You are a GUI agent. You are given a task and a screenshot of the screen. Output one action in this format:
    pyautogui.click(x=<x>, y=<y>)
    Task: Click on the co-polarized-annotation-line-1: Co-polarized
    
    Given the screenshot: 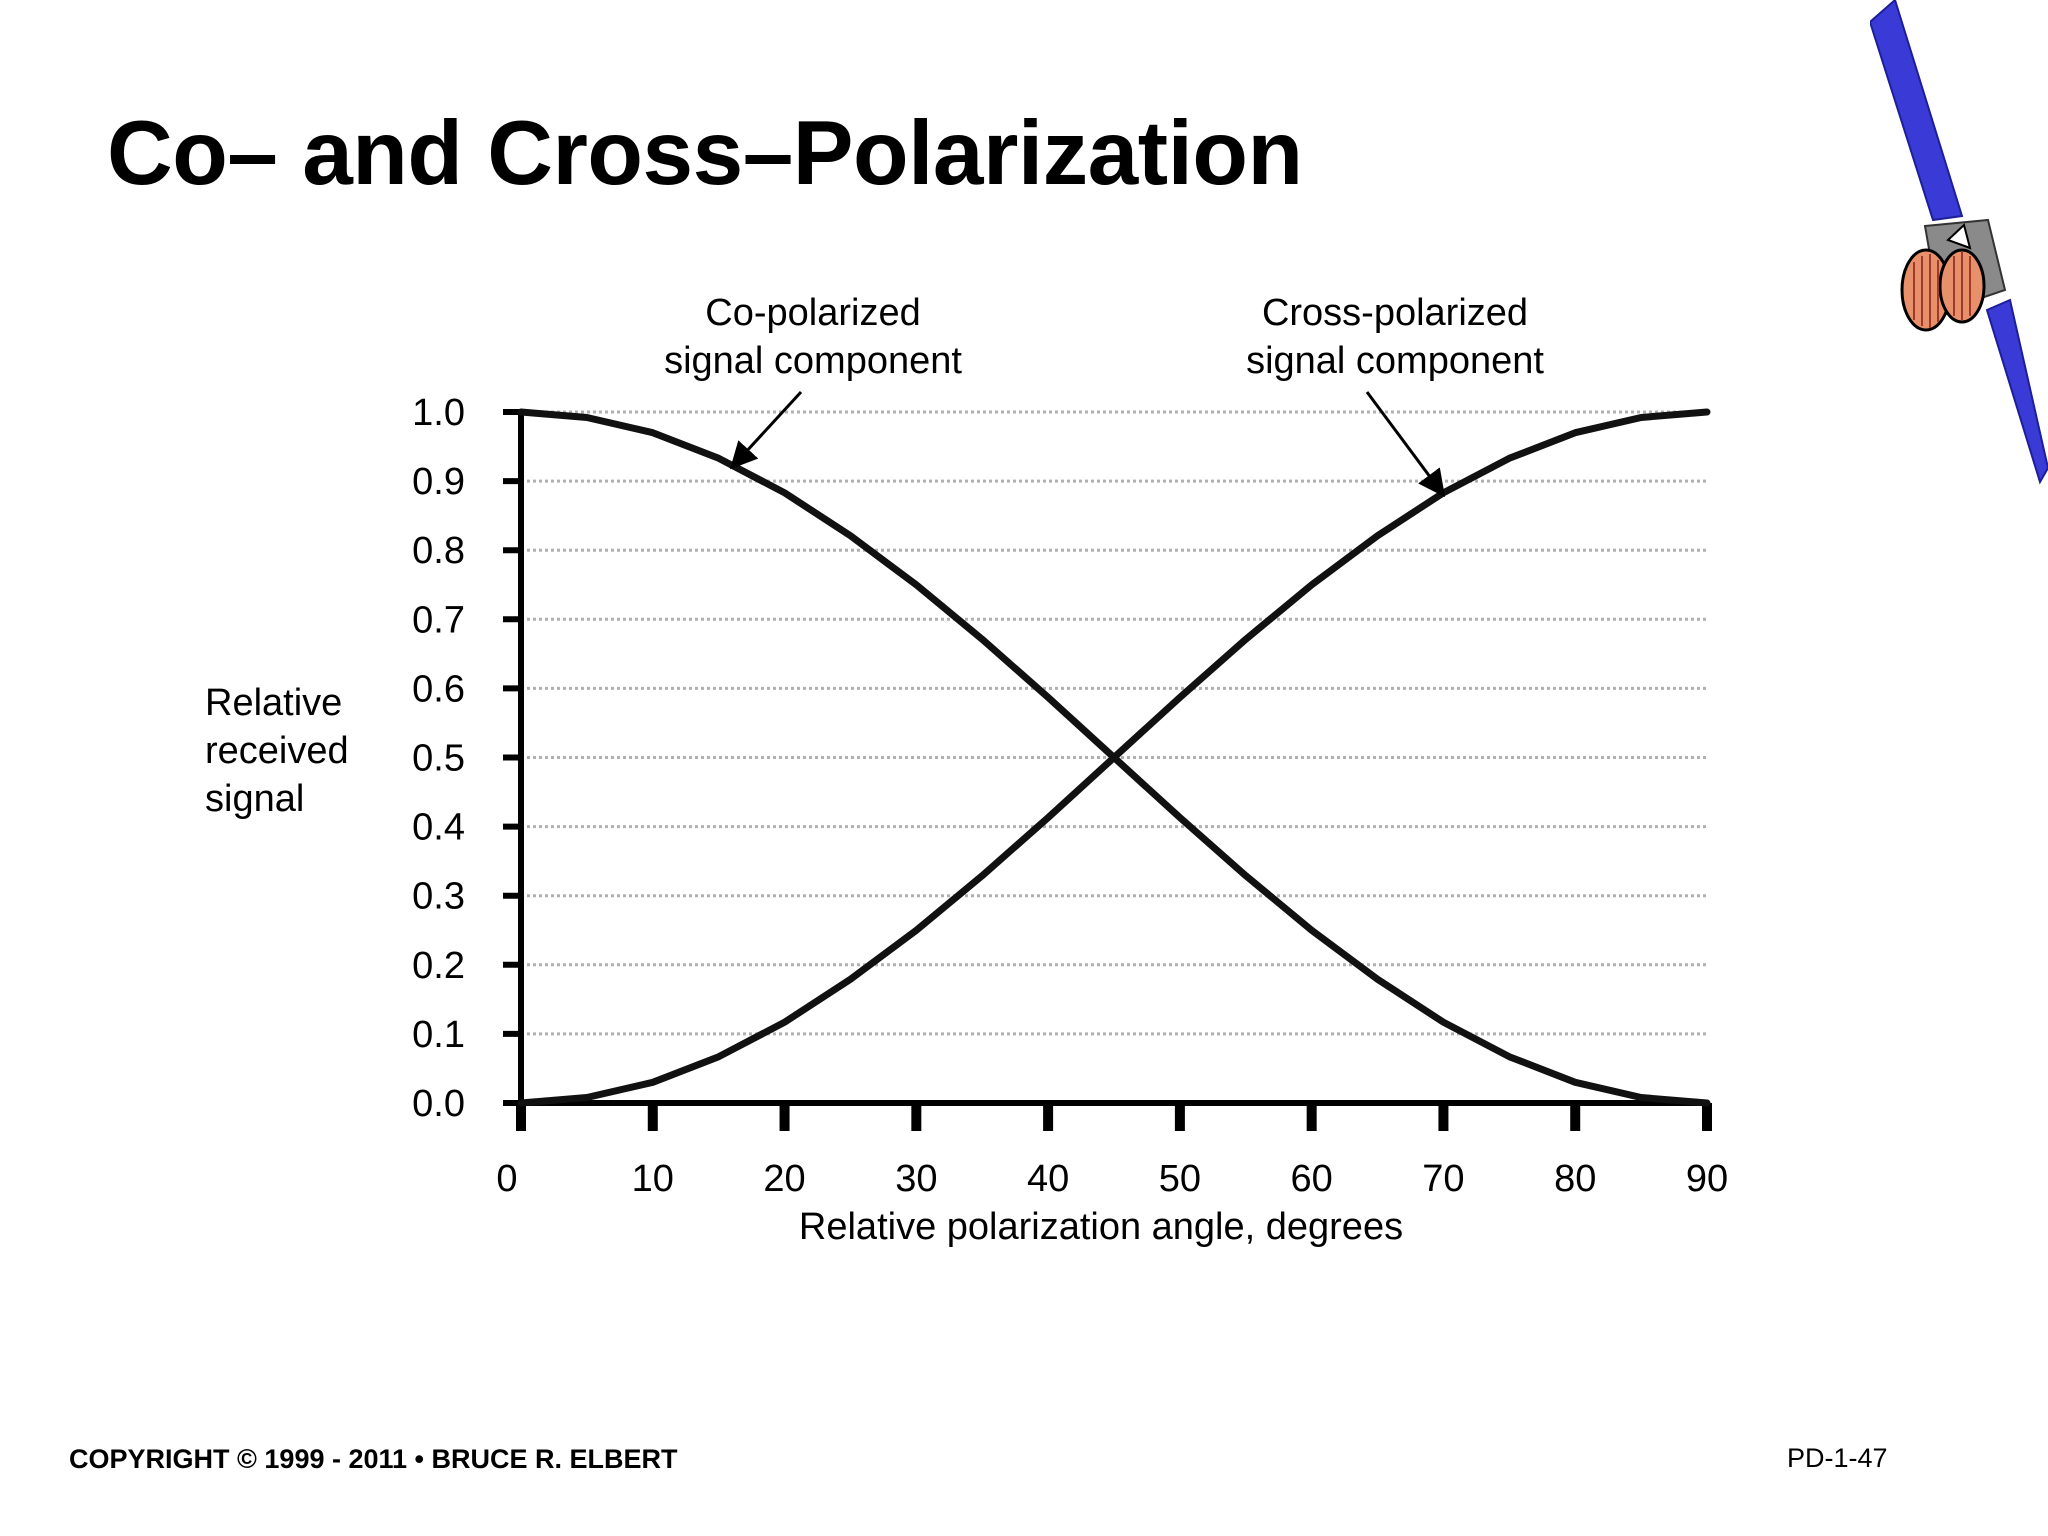 What is the action you would take?
    pyautogui.click(x=813, y=313)
    